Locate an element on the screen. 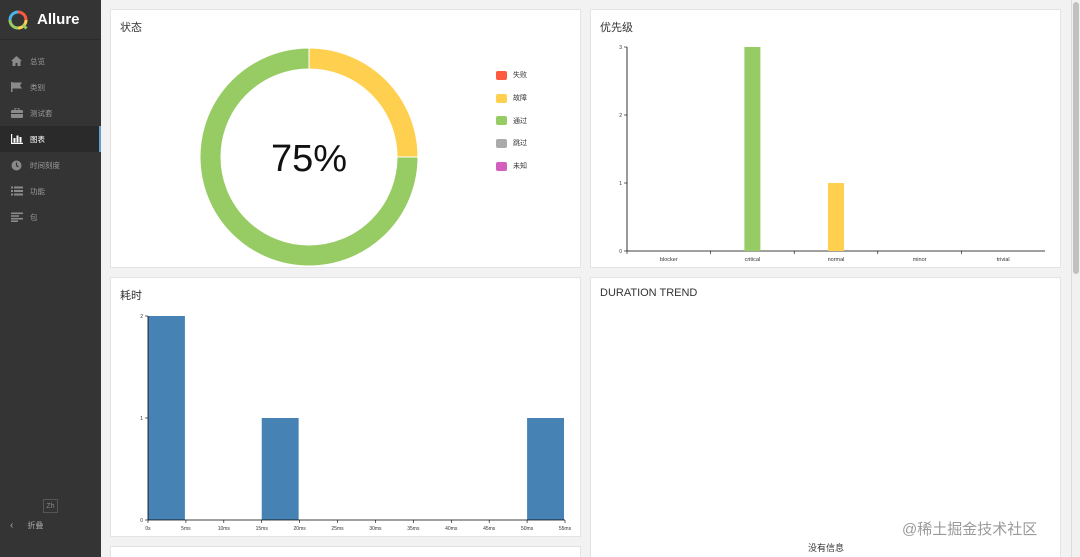  pie-slice is located at coordinates (309, 157).